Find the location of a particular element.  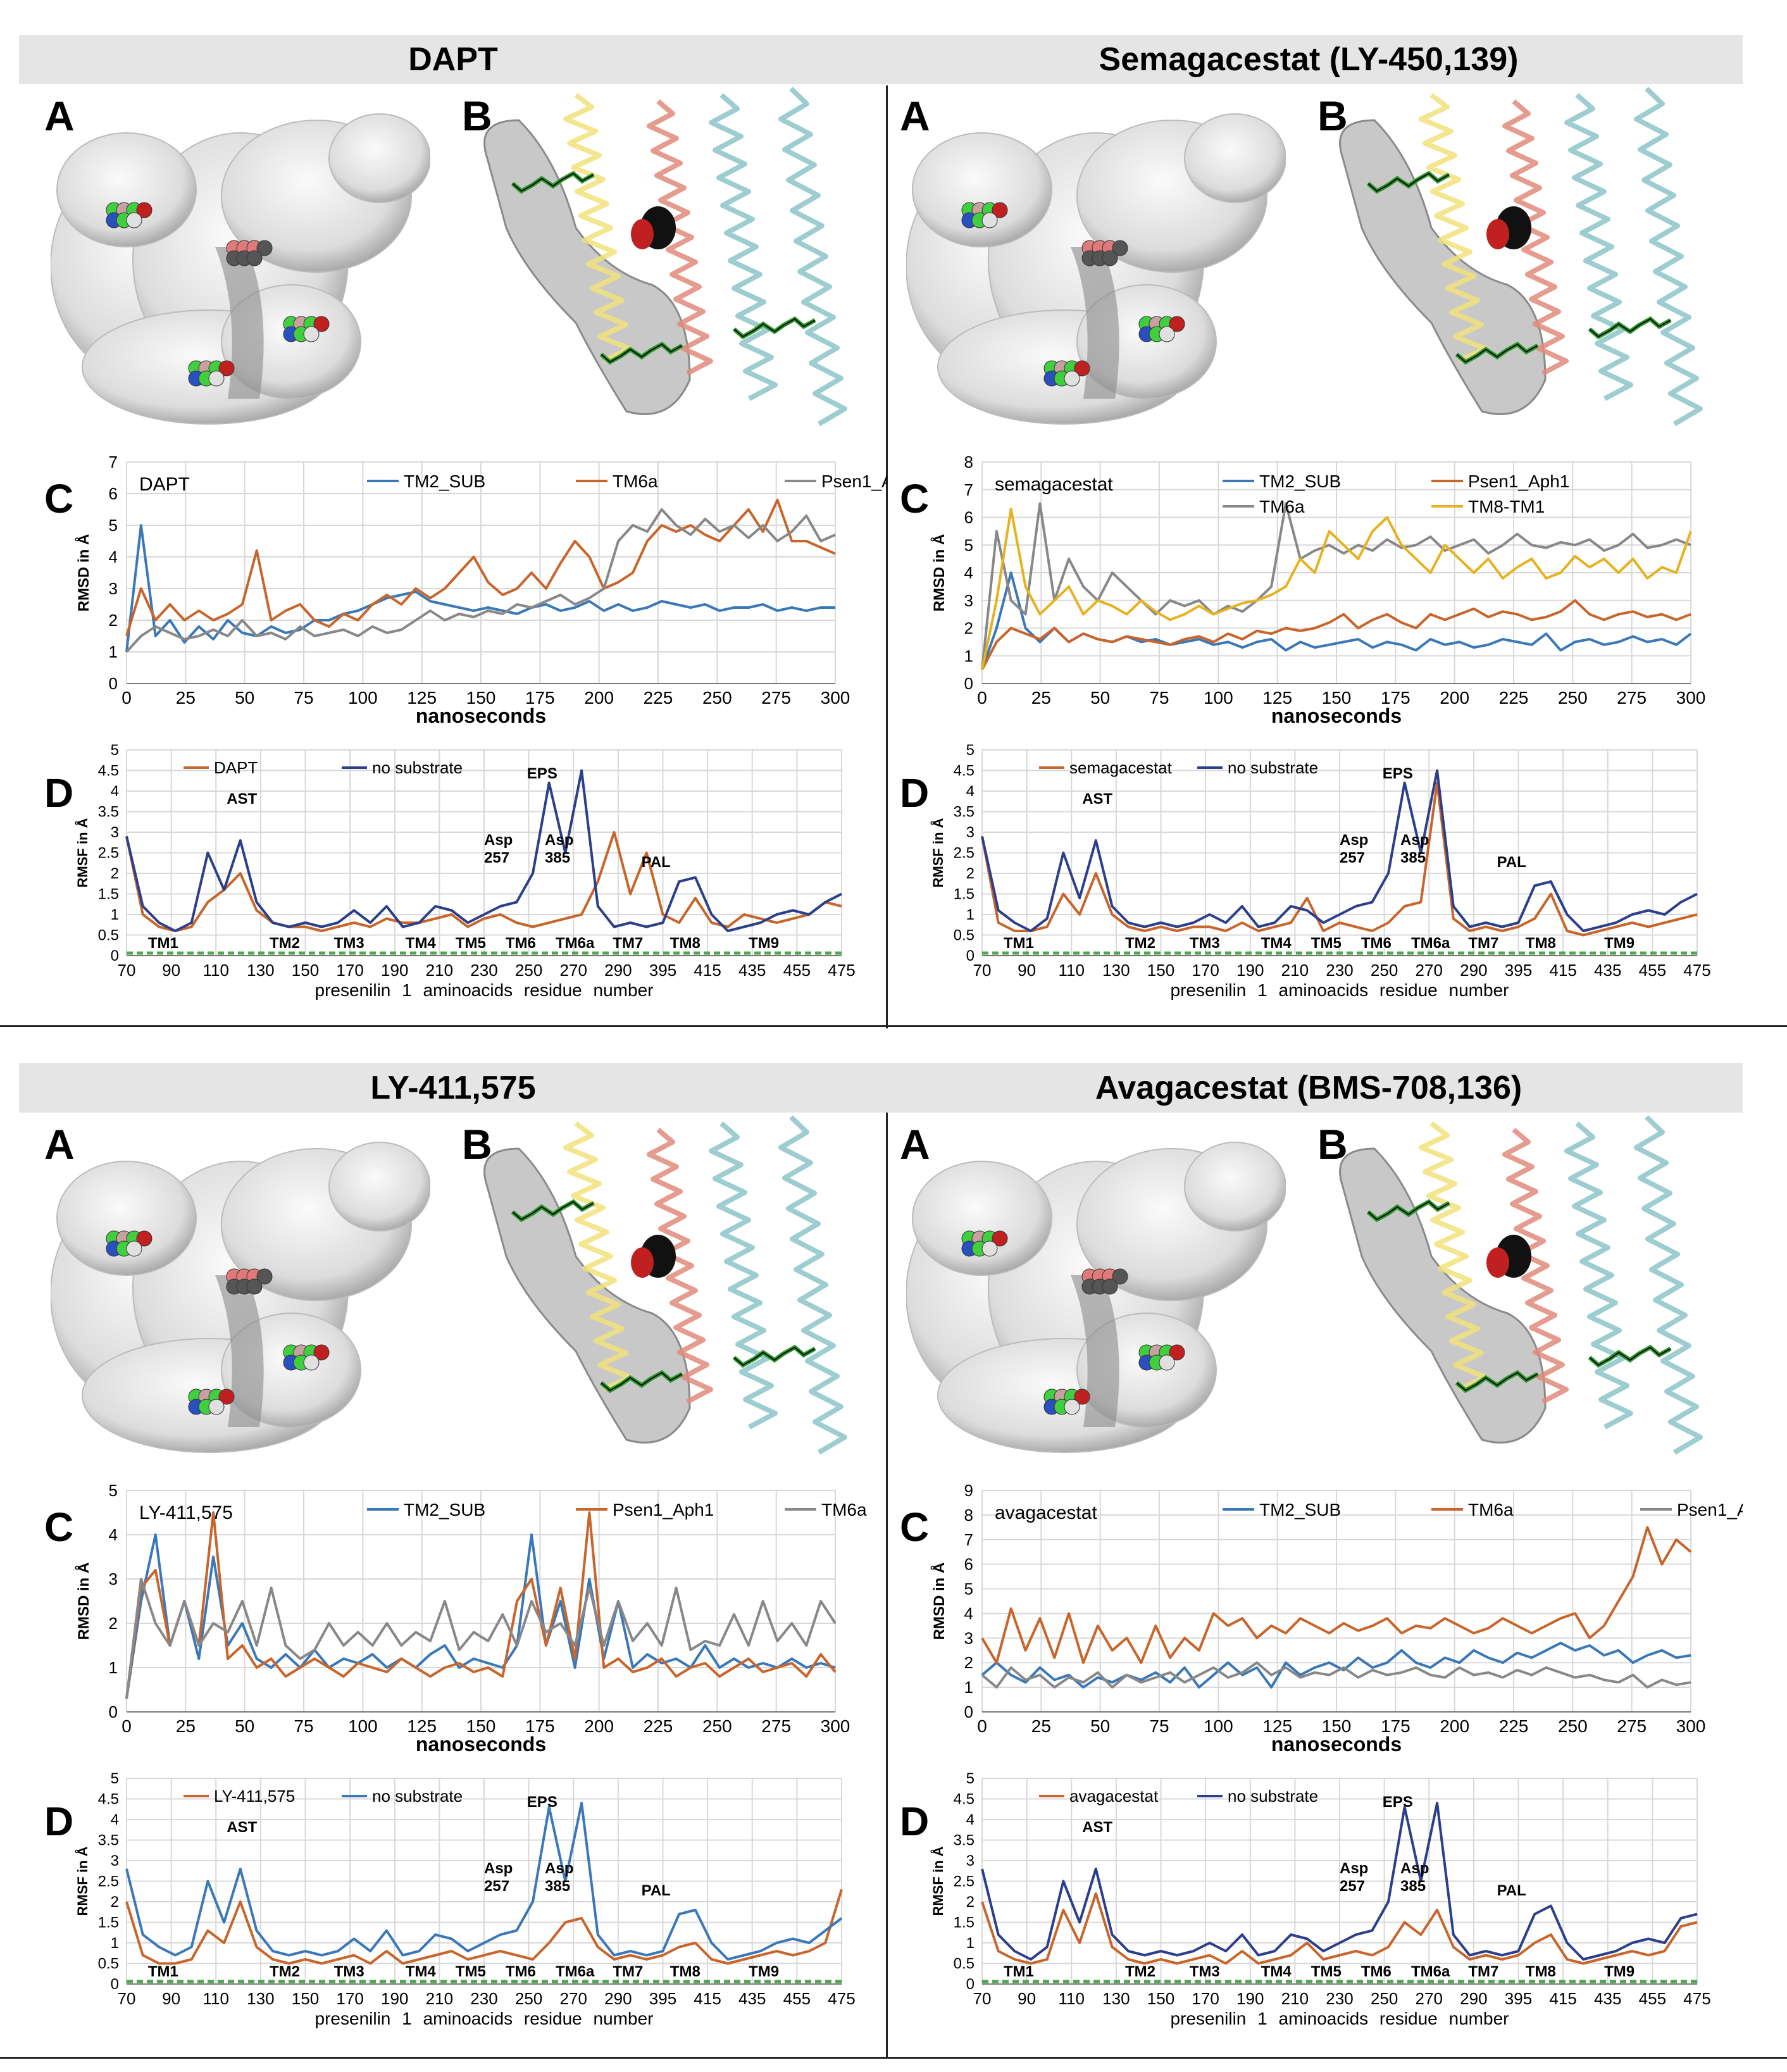

y-axis-title: RMSD in Å is located at coordinates (939, 1601).